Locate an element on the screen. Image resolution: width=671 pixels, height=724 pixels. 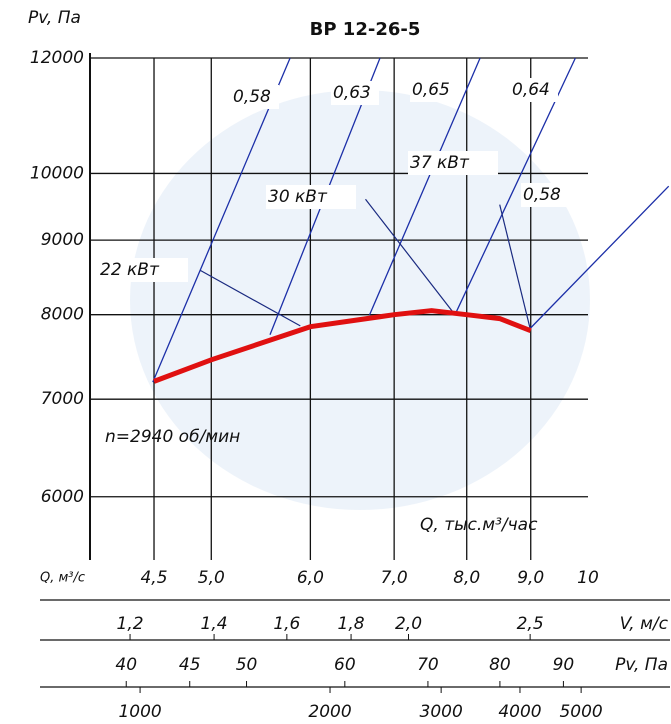
scale-tick-label: 2,5 is located at coordinates (530, 624).